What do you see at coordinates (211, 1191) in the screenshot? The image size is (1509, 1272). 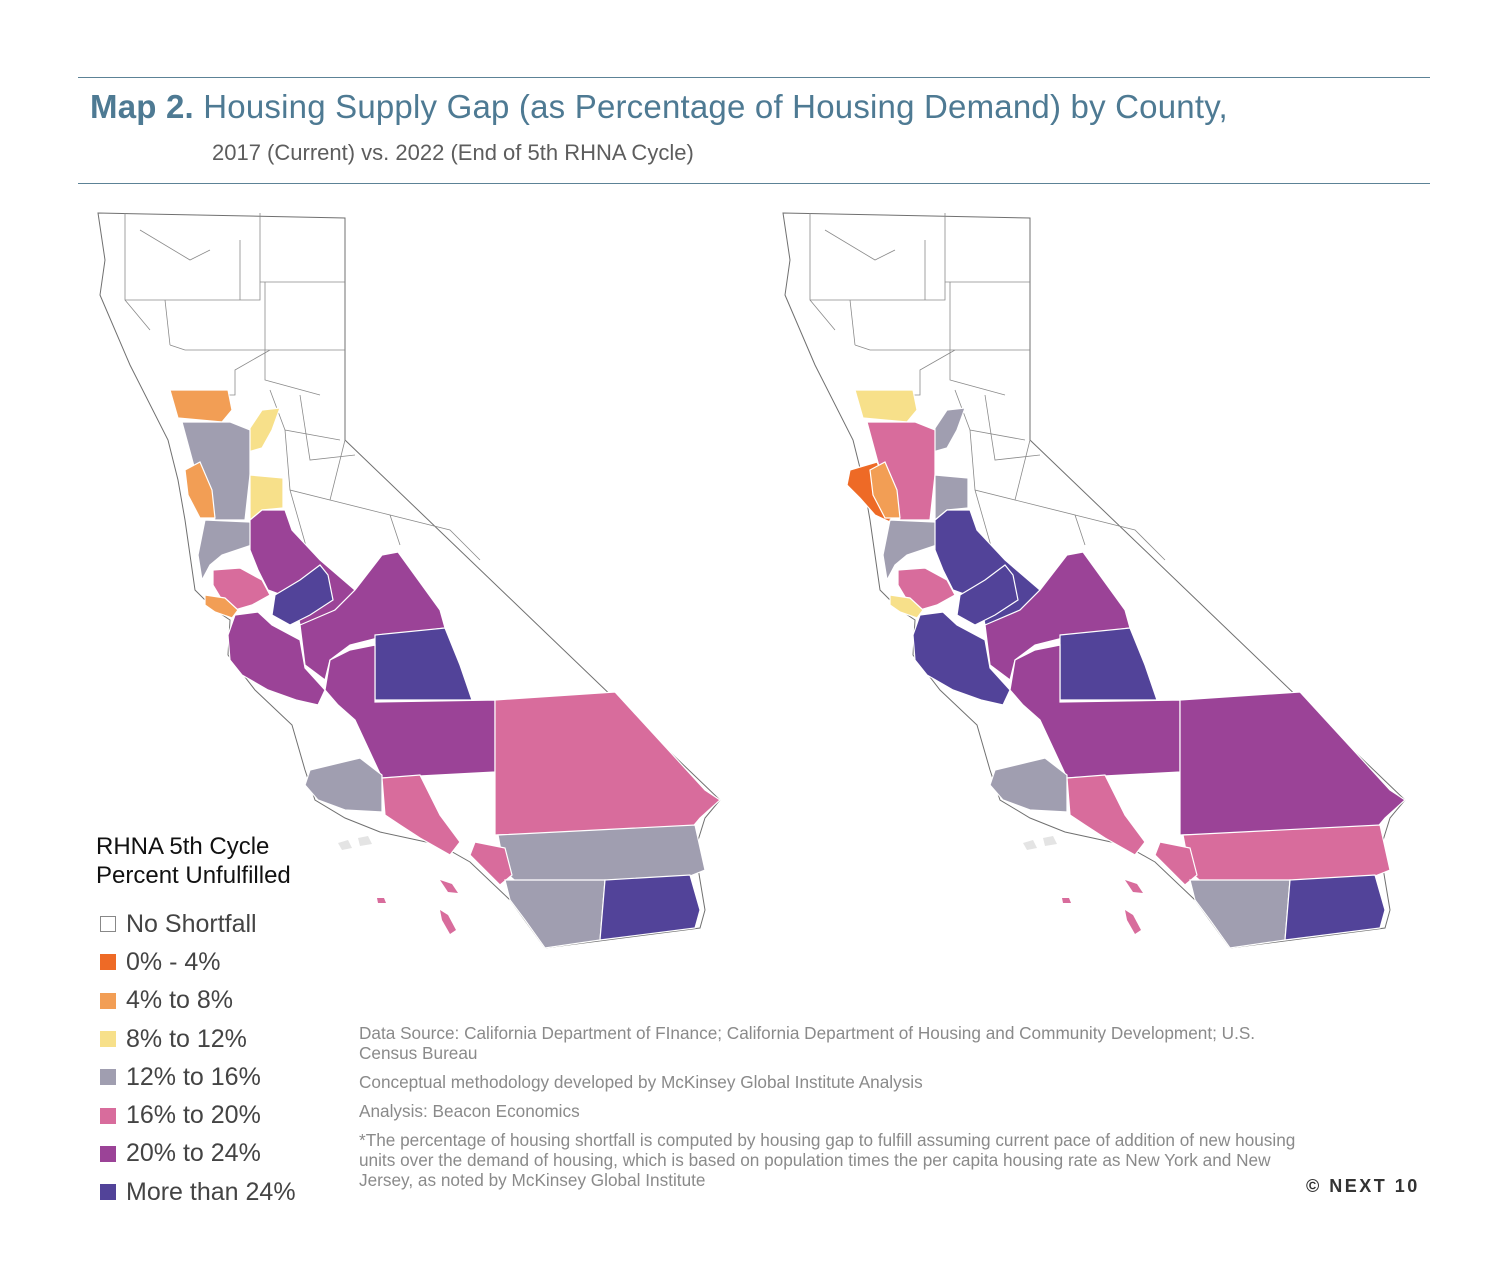 I see `legend-label: More than 24%` at bounding box center [211, 1191].